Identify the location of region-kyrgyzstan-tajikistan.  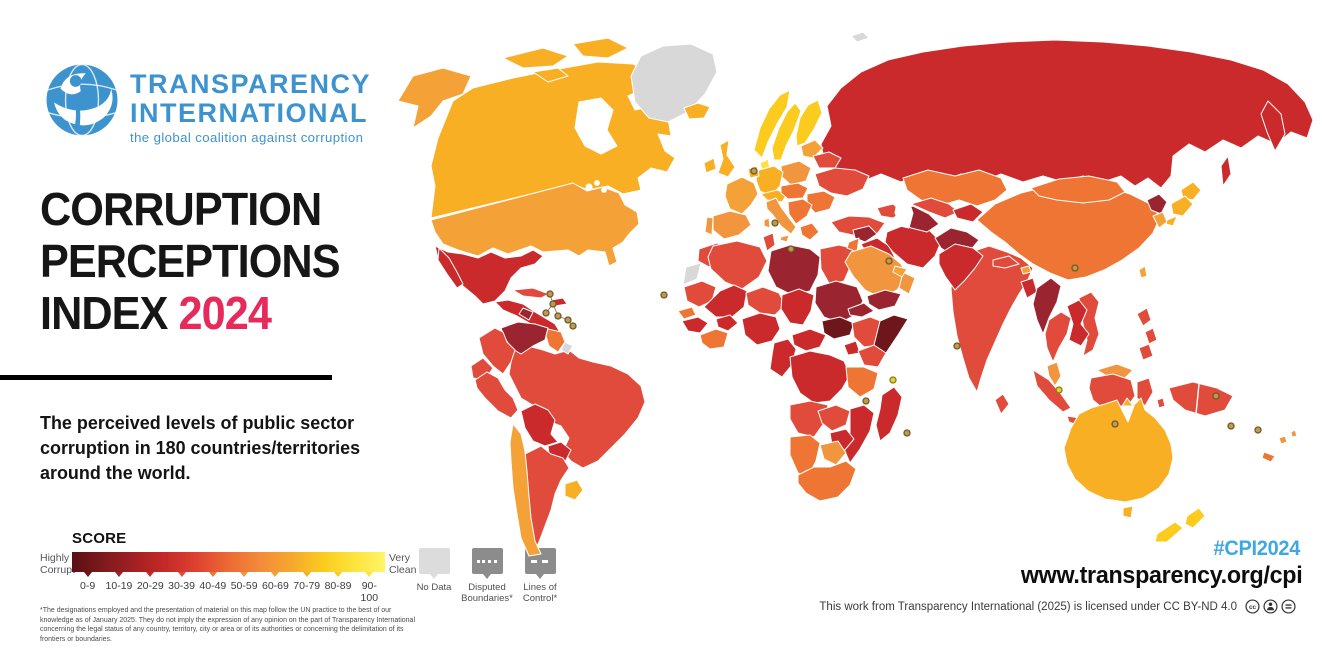
(968, 213).